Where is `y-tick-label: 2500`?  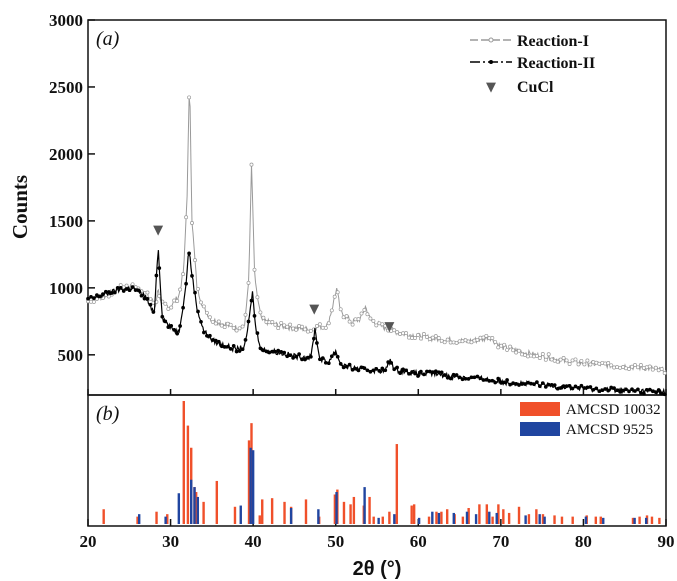 y-tick-label: 2500 is located at coordinates (66, 87).